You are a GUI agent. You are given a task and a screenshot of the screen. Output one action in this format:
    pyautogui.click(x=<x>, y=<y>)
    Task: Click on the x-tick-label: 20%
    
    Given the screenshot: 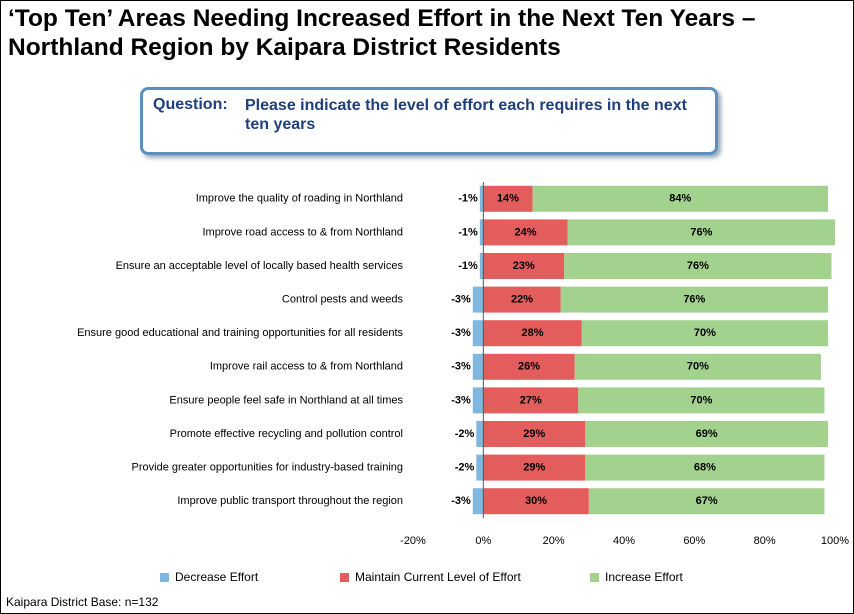 What is the action you would take?
    pyautogui.click(x=554, y=541)
    